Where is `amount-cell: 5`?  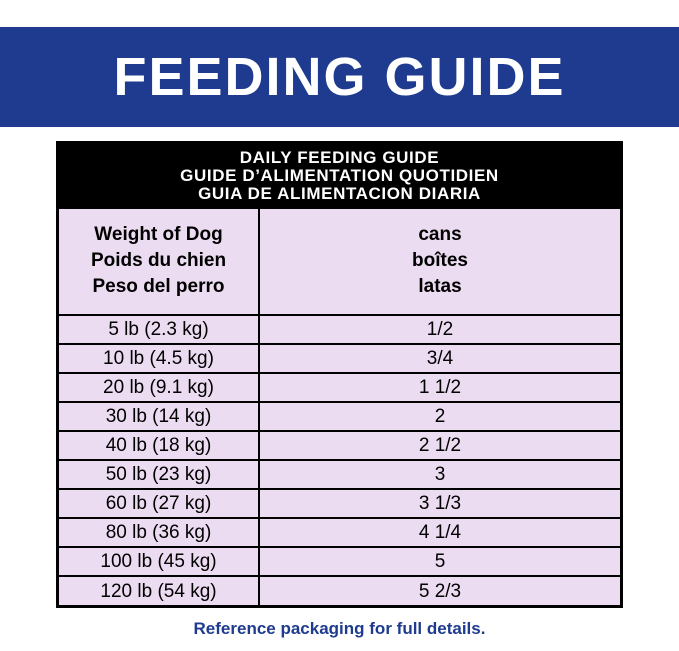 amount-cell: 5 is located at coordinates (439, 561).